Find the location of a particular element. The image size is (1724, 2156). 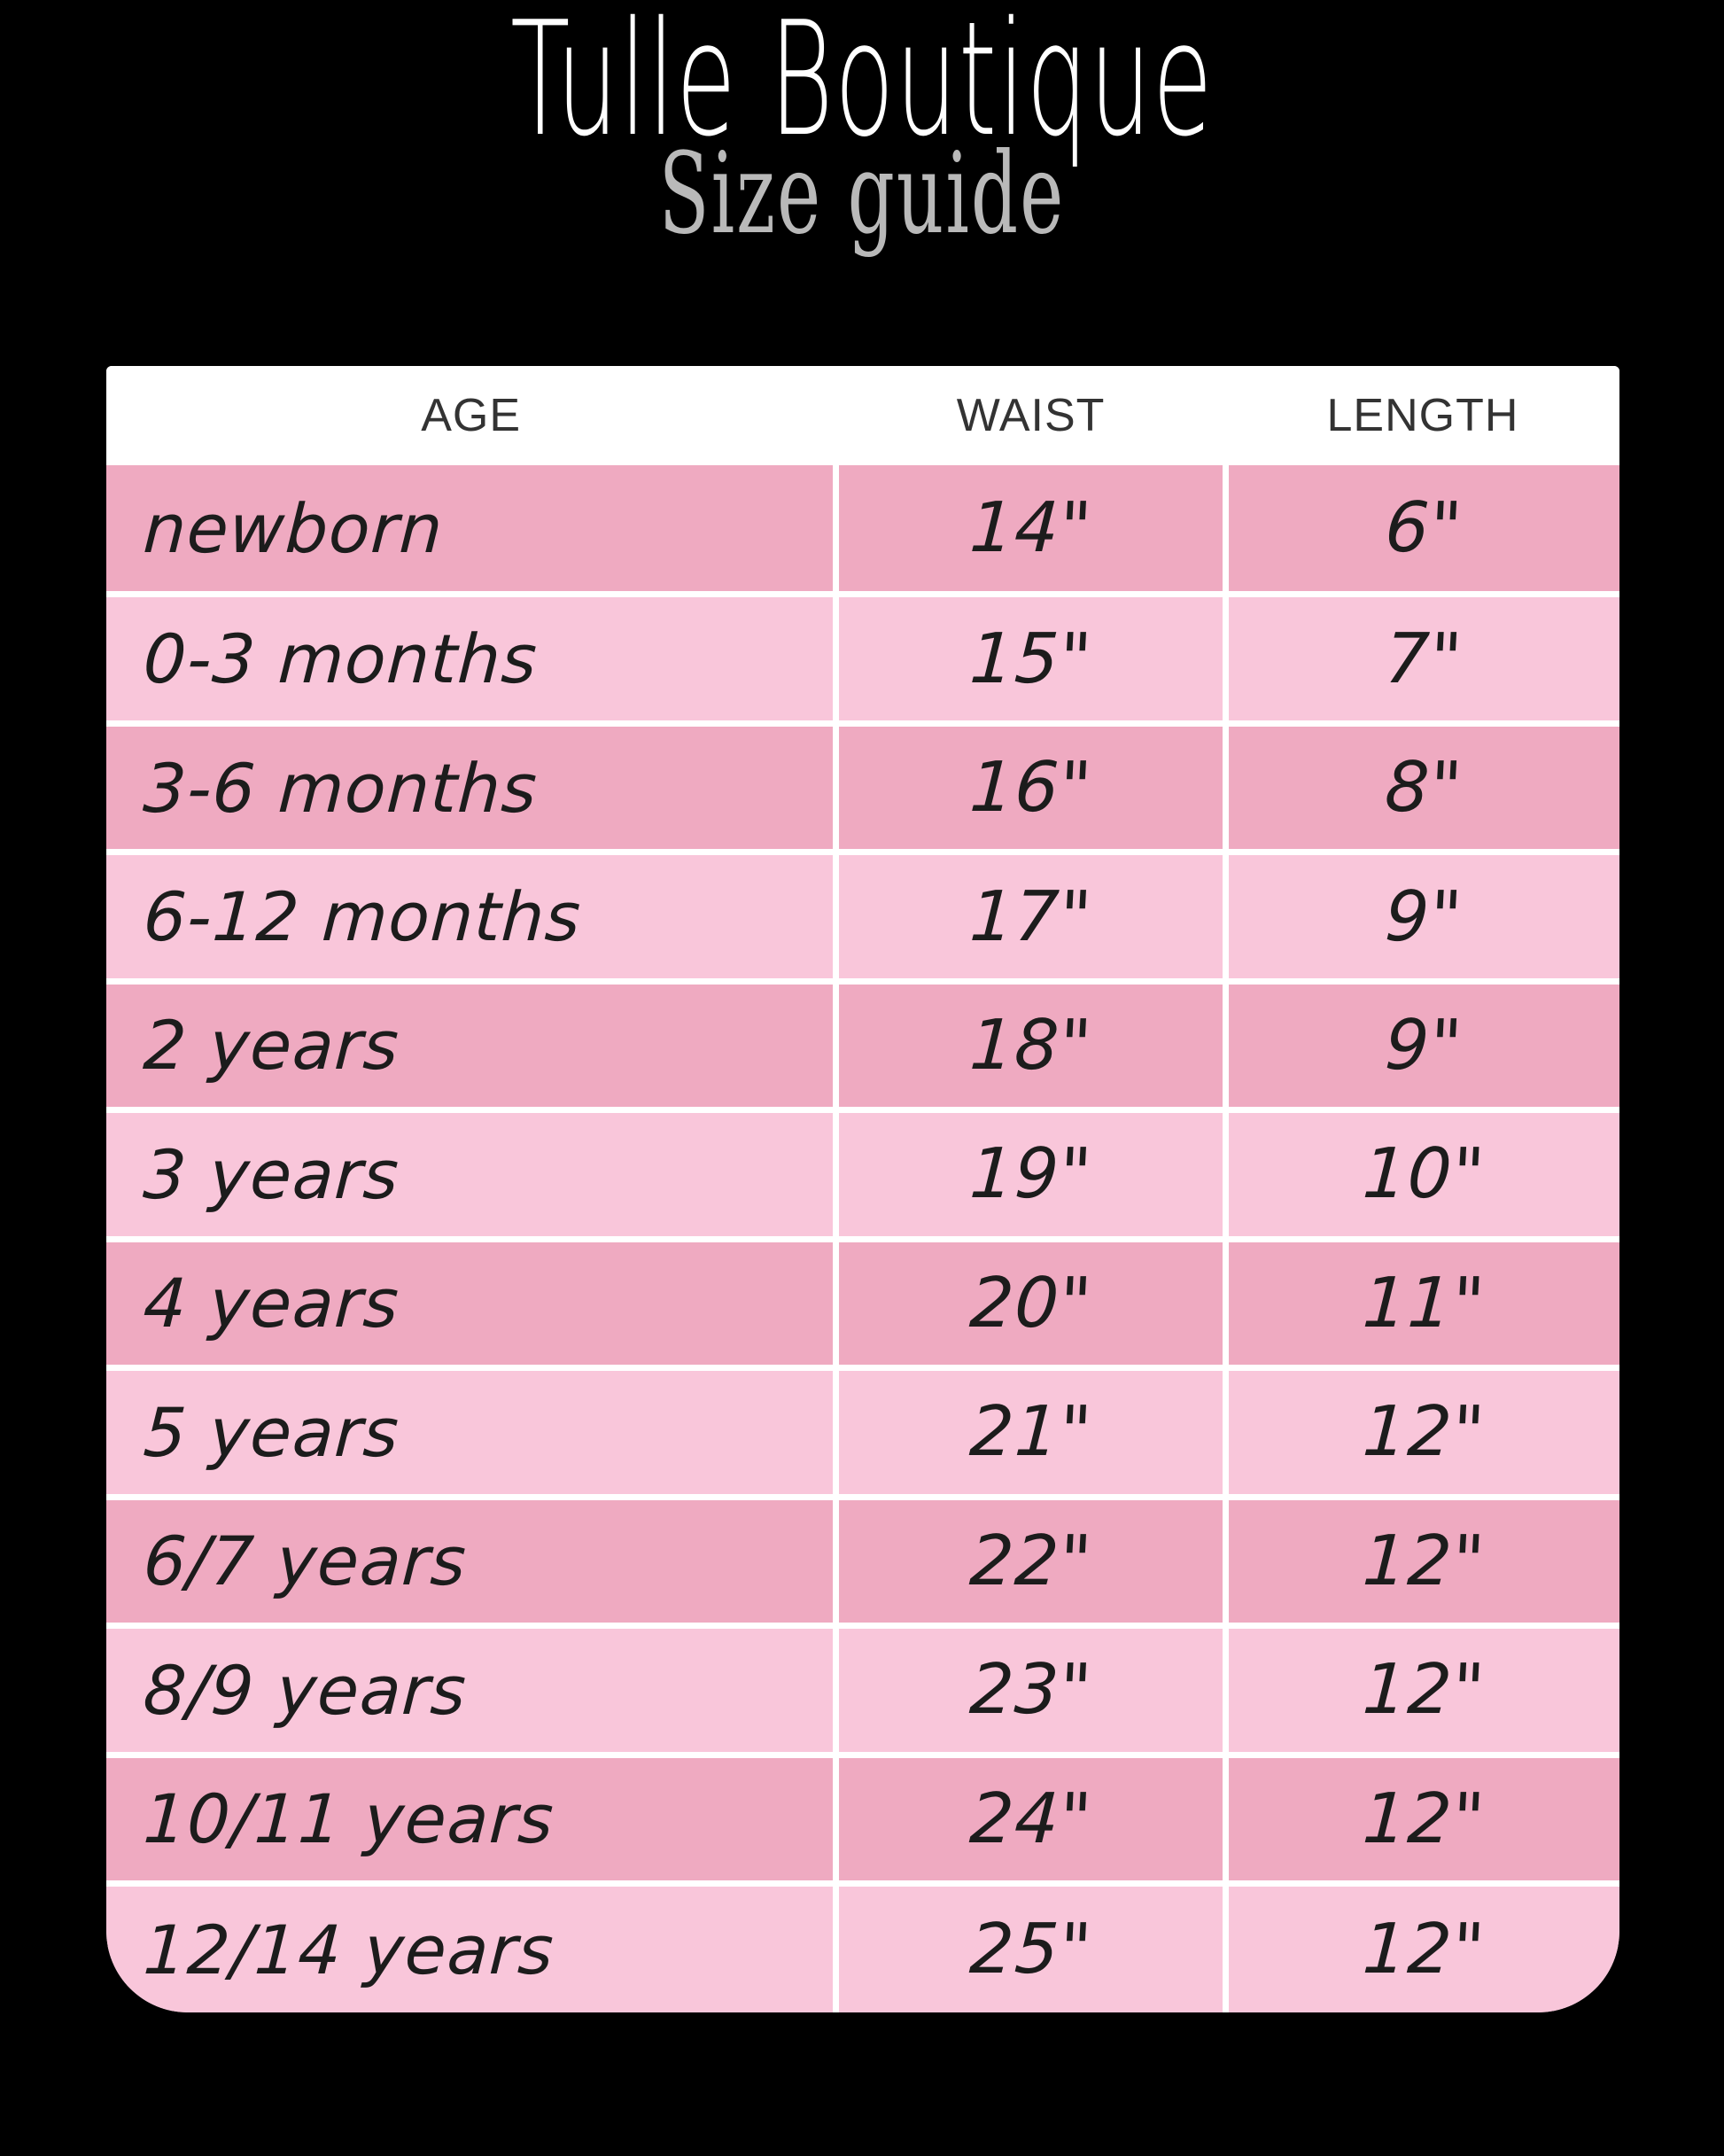

cell-waist: 20" is located at coordinates (1032, 1305).